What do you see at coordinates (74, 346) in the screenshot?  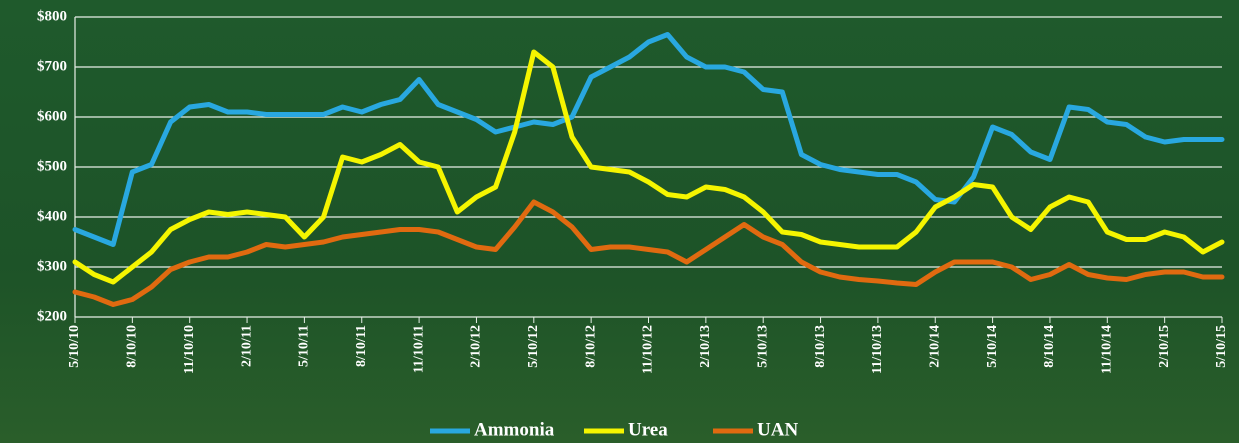 I see `x-tick-label: 5/10/10` at bounding box center [74, 346].